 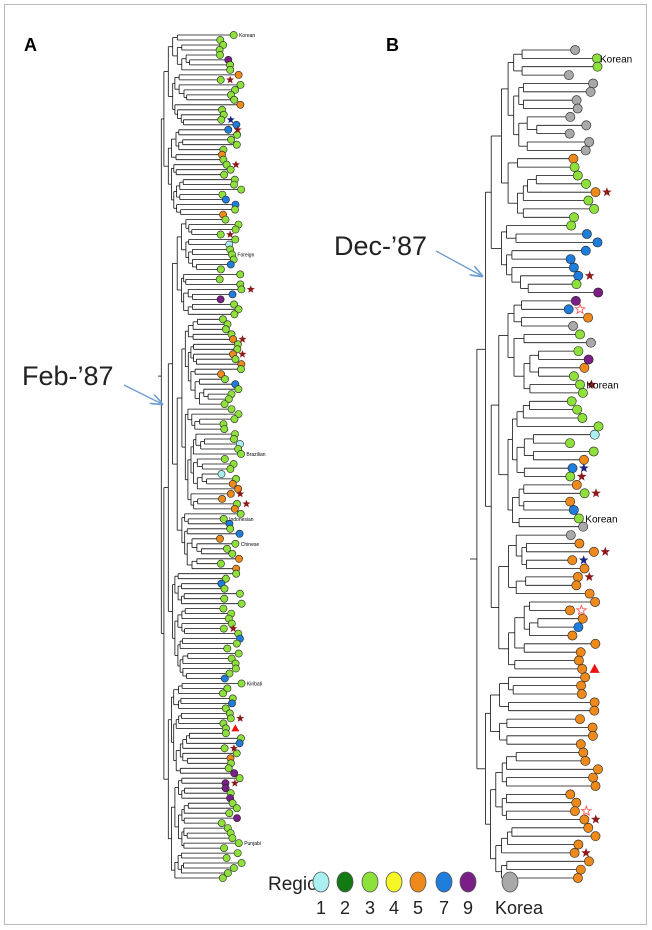 I want to click on tip-label: Brazilian, so click(x=255, y=455).